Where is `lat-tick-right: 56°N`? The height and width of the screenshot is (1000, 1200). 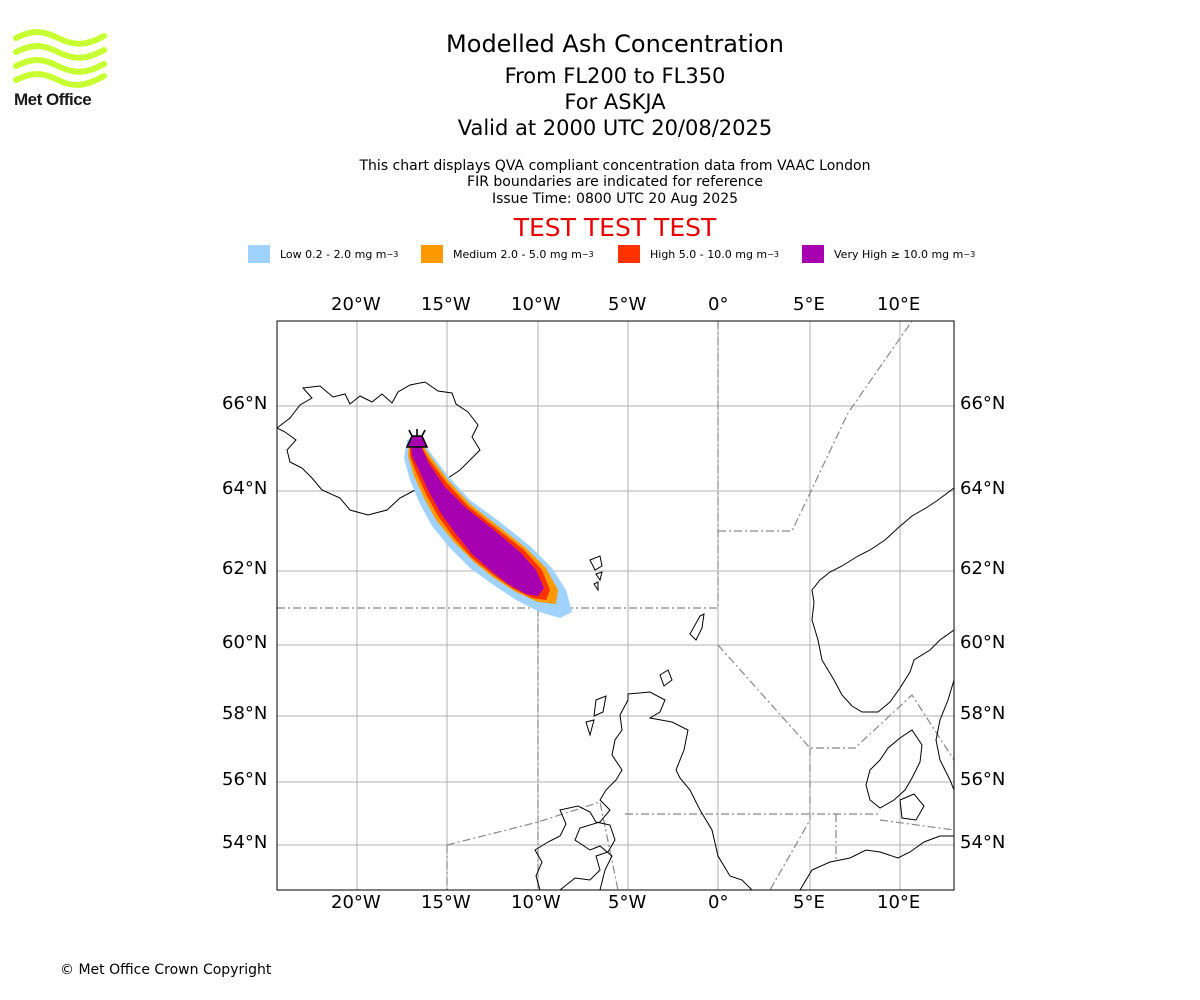 lat-tick-right: 56°N is located at coordinates (983, 779).